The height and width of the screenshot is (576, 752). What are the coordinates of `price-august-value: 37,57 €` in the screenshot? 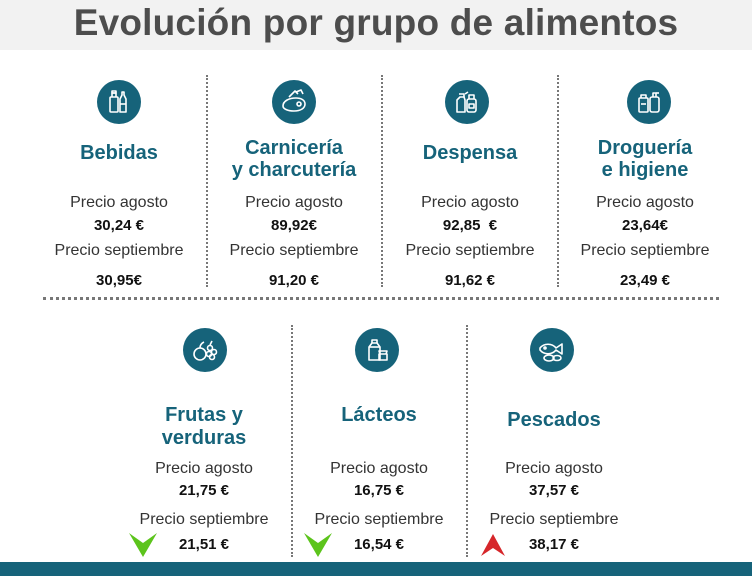 It's located at (554, 490).